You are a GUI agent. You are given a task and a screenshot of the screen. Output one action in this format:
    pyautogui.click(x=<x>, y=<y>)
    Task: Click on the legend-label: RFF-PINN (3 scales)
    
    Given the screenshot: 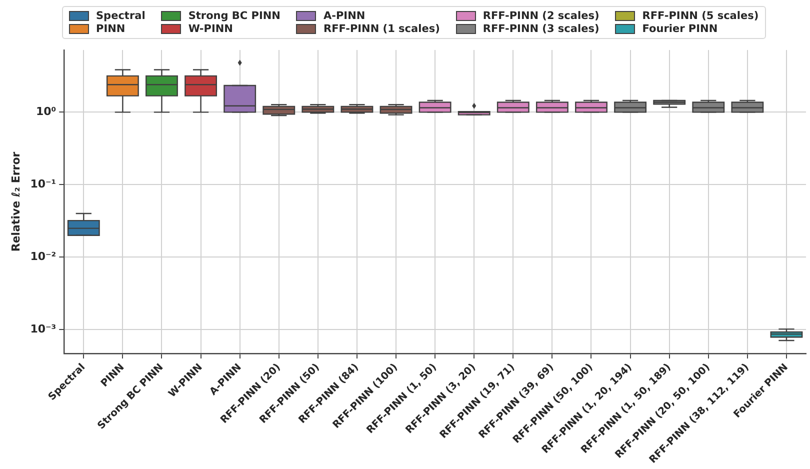 What is the action you would take?
    pyautogui.click(x=541, y=29)
    